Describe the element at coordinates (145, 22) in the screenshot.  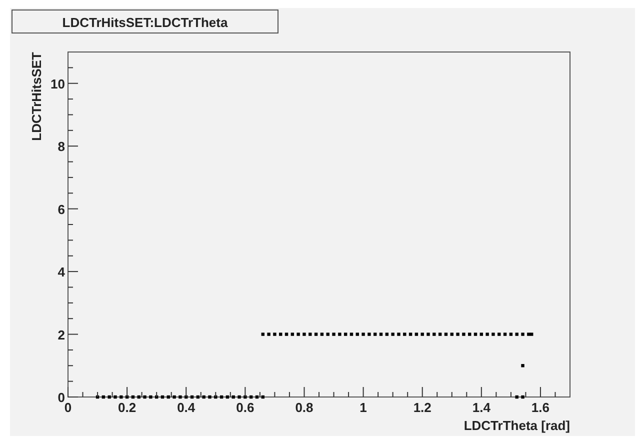
I see `chart-title: LDCTrHitsSET:LDCTrTheta` at that location.